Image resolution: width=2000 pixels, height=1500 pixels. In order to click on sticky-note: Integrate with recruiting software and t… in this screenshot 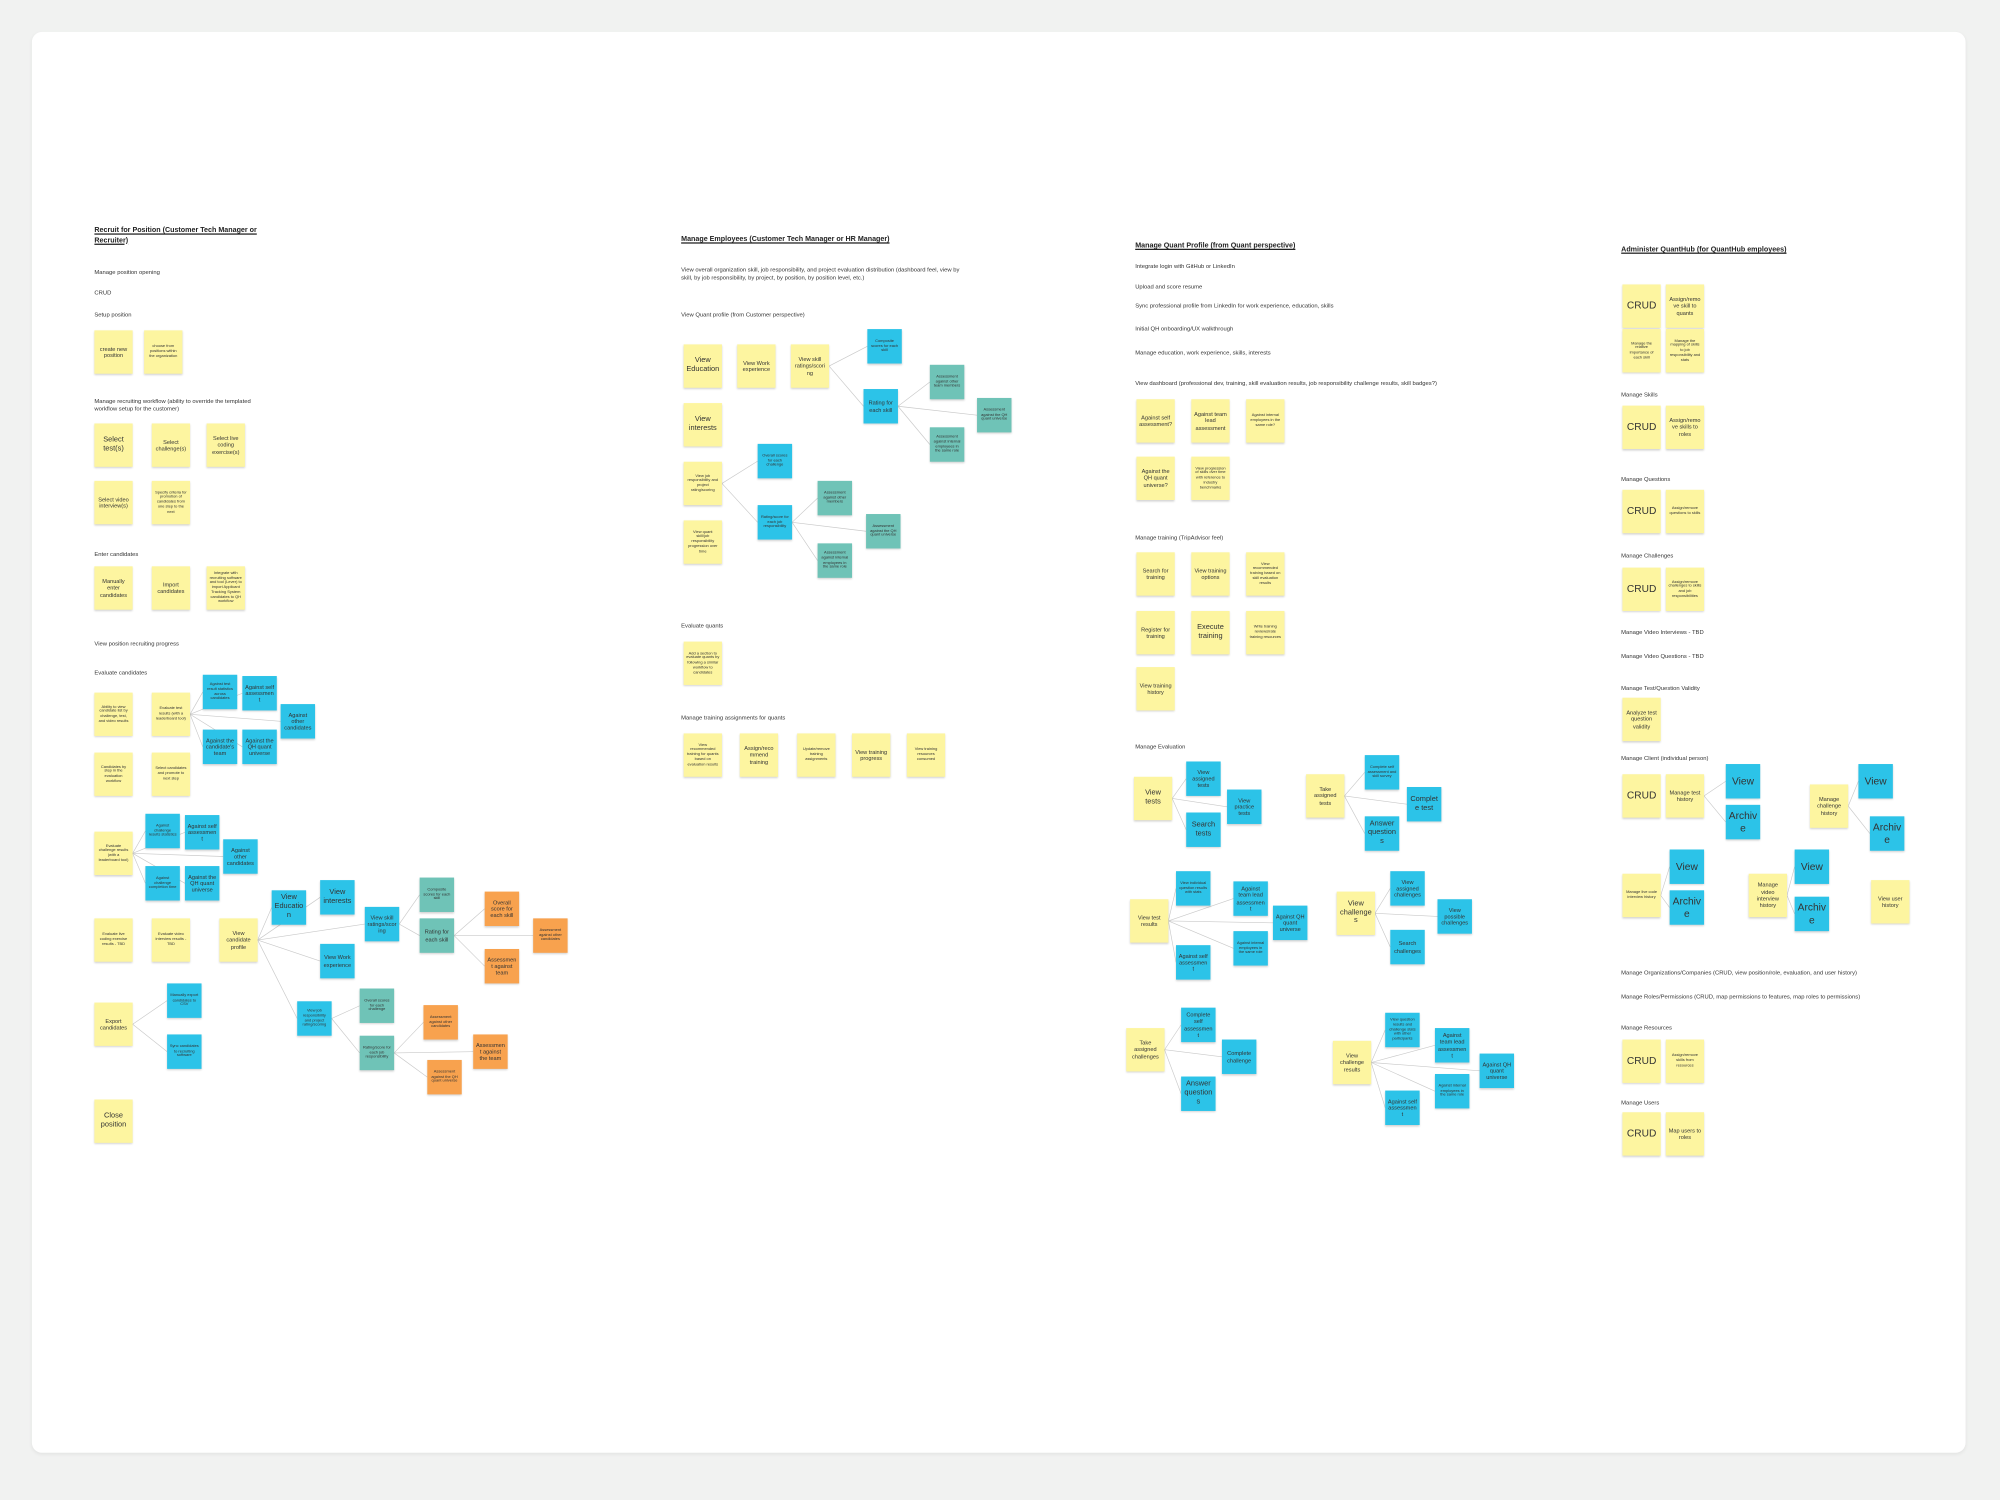, I will do `click(225, 588)`.